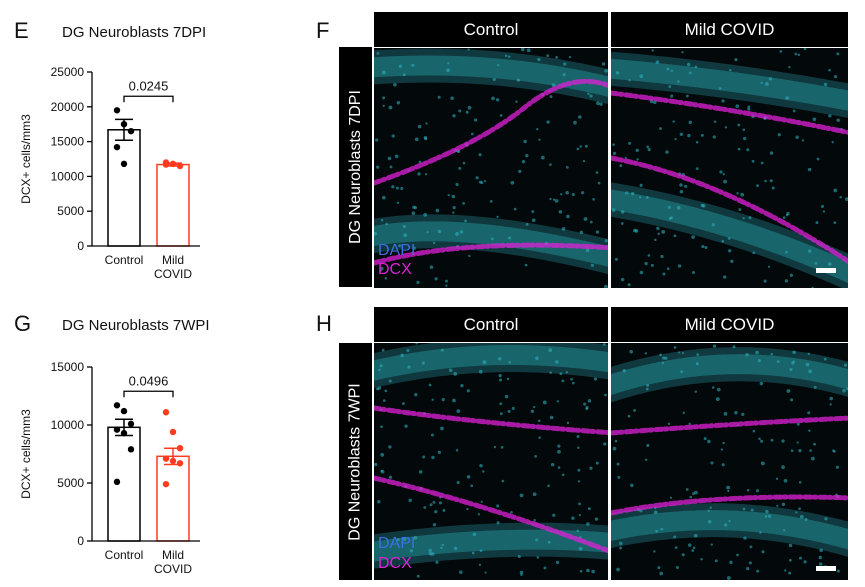 The image size is (865, 587). I want to click on p-value-label: 0.0245, so click(149, 85).